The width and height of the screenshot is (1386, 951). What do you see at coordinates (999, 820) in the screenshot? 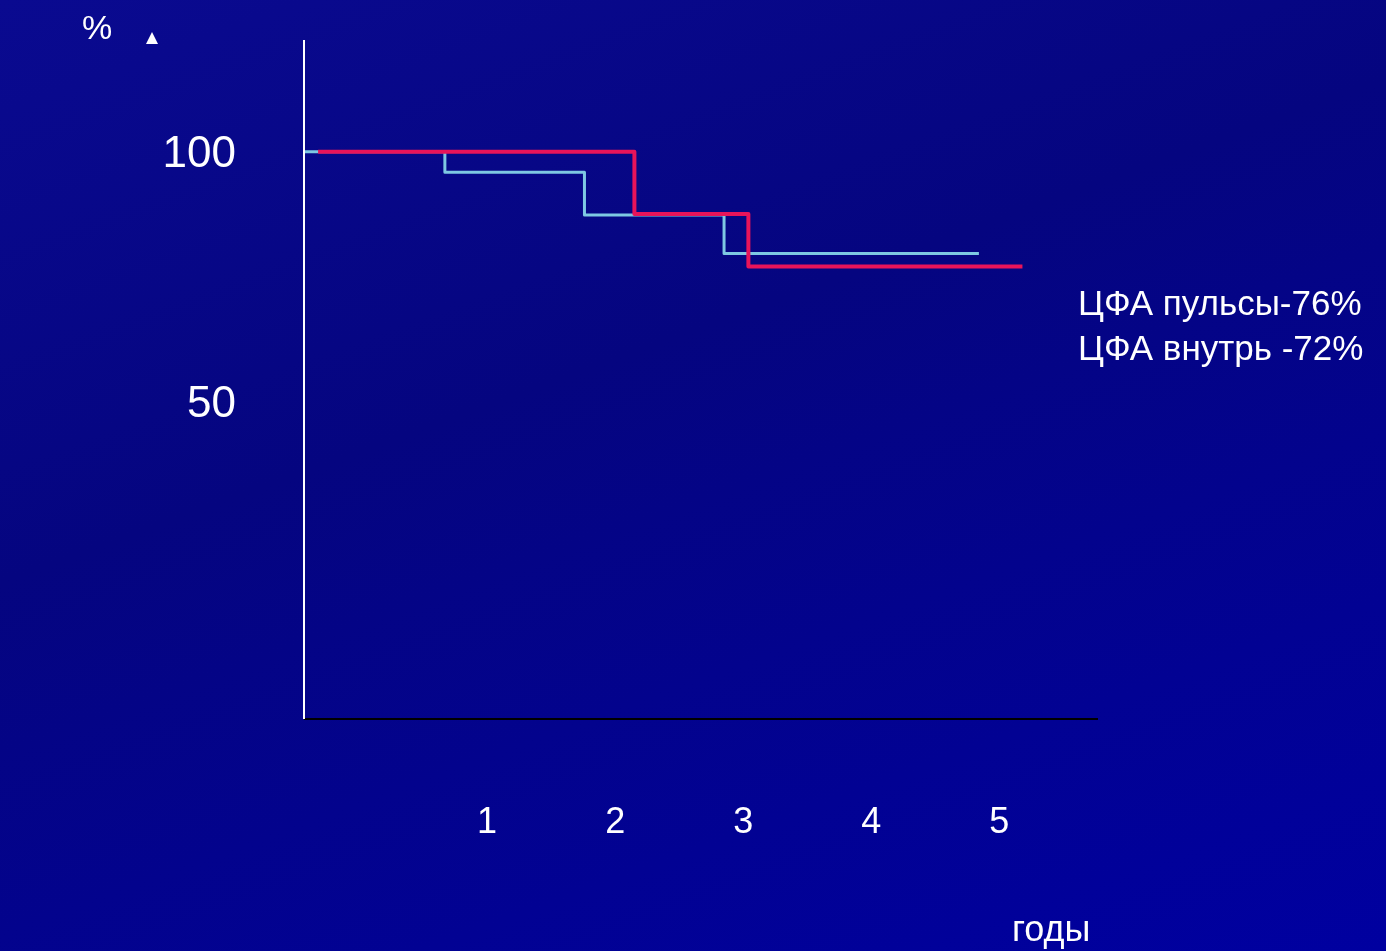
I see `x-tick-label: 5` at bounding box center [999, 820].